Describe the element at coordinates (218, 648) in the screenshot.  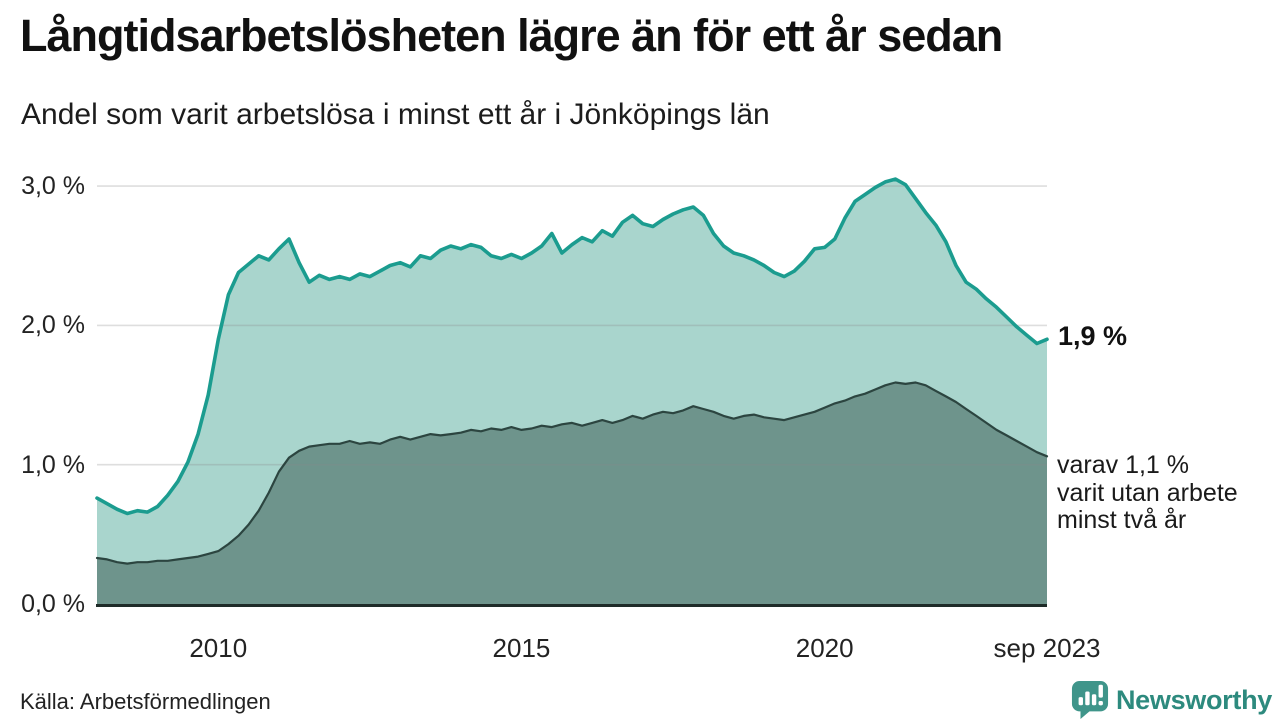
I see `x-axis-tick-label: 2010` at that location.